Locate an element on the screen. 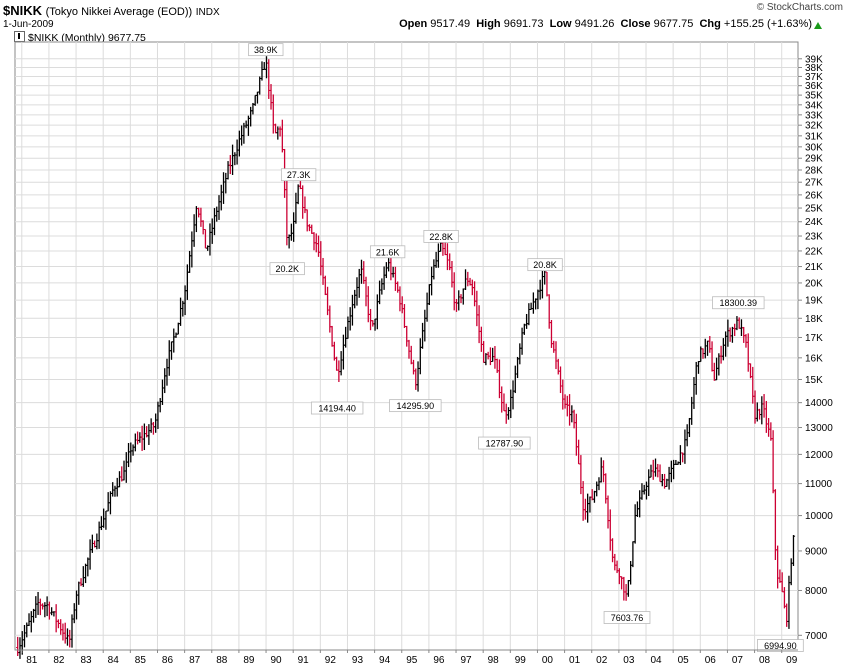  x-tick-label: 04 is located at coordinates (656, 660).